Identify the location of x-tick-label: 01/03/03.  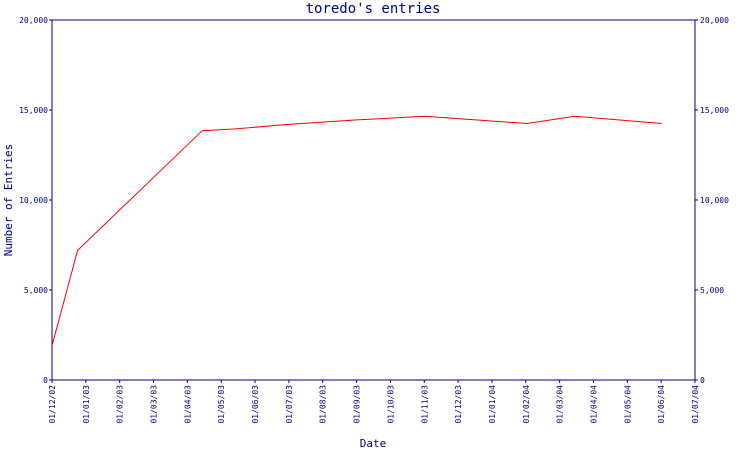
(154, 404).